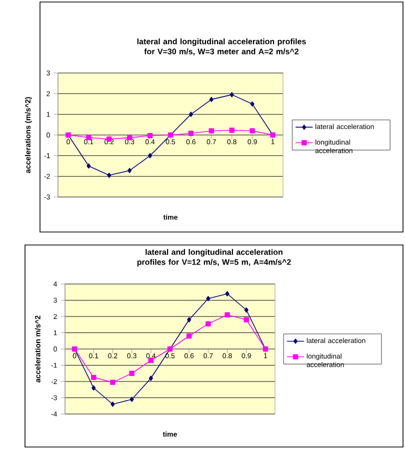  What do you see at coordinates (221, 47) in the screenshot?
I see `chart-title: lateral and longitudinal acceleration profiles for V=30 m/s, W=3 meter and A=2 m/s^2` at bounding box center [221, 47].